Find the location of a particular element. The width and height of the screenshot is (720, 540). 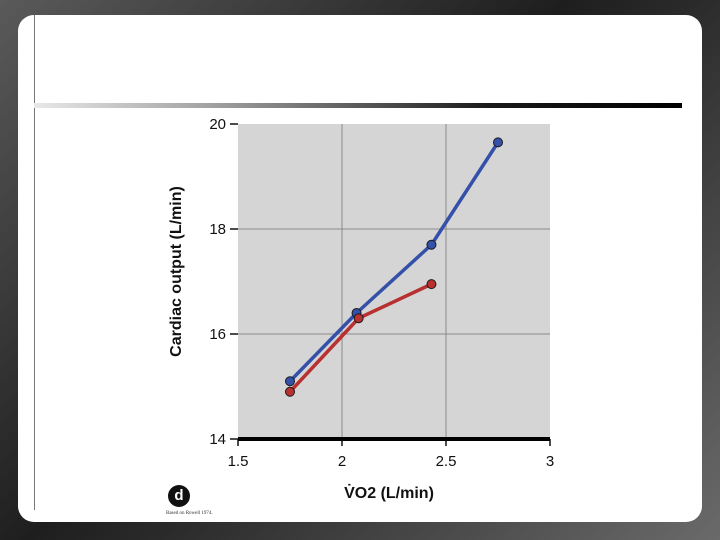

slide-left-rule is located at coordinates (34, 262).